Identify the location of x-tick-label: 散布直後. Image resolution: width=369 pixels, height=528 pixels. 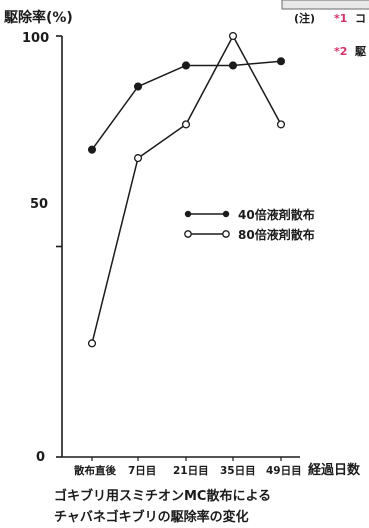
(95, 470).